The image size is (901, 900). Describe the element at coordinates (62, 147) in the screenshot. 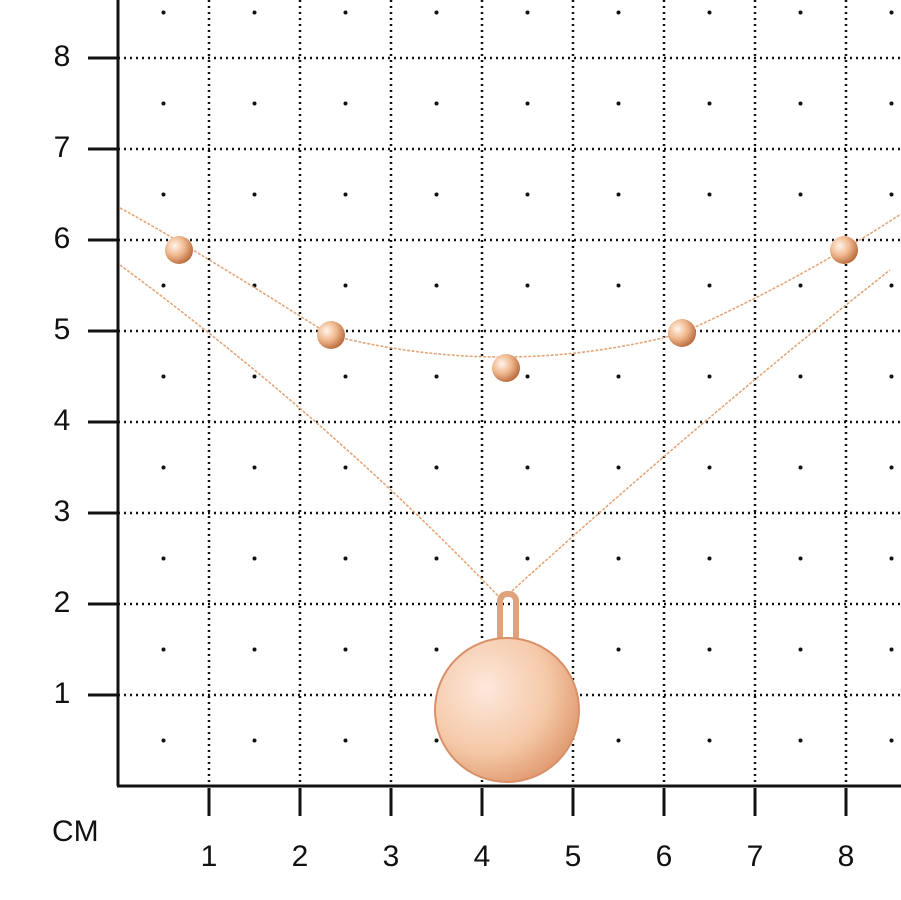

I see `y-tick-label: 7` at that location.